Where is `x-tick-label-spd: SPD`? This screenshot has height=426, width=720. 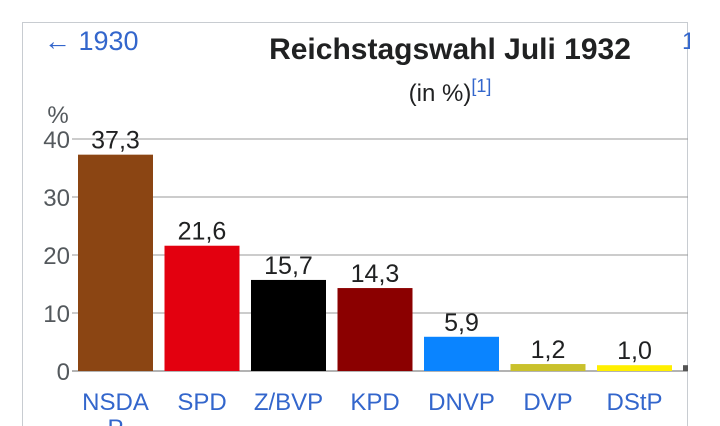
x-tick-label-spd: SPD is located at coordinates (201, 402).